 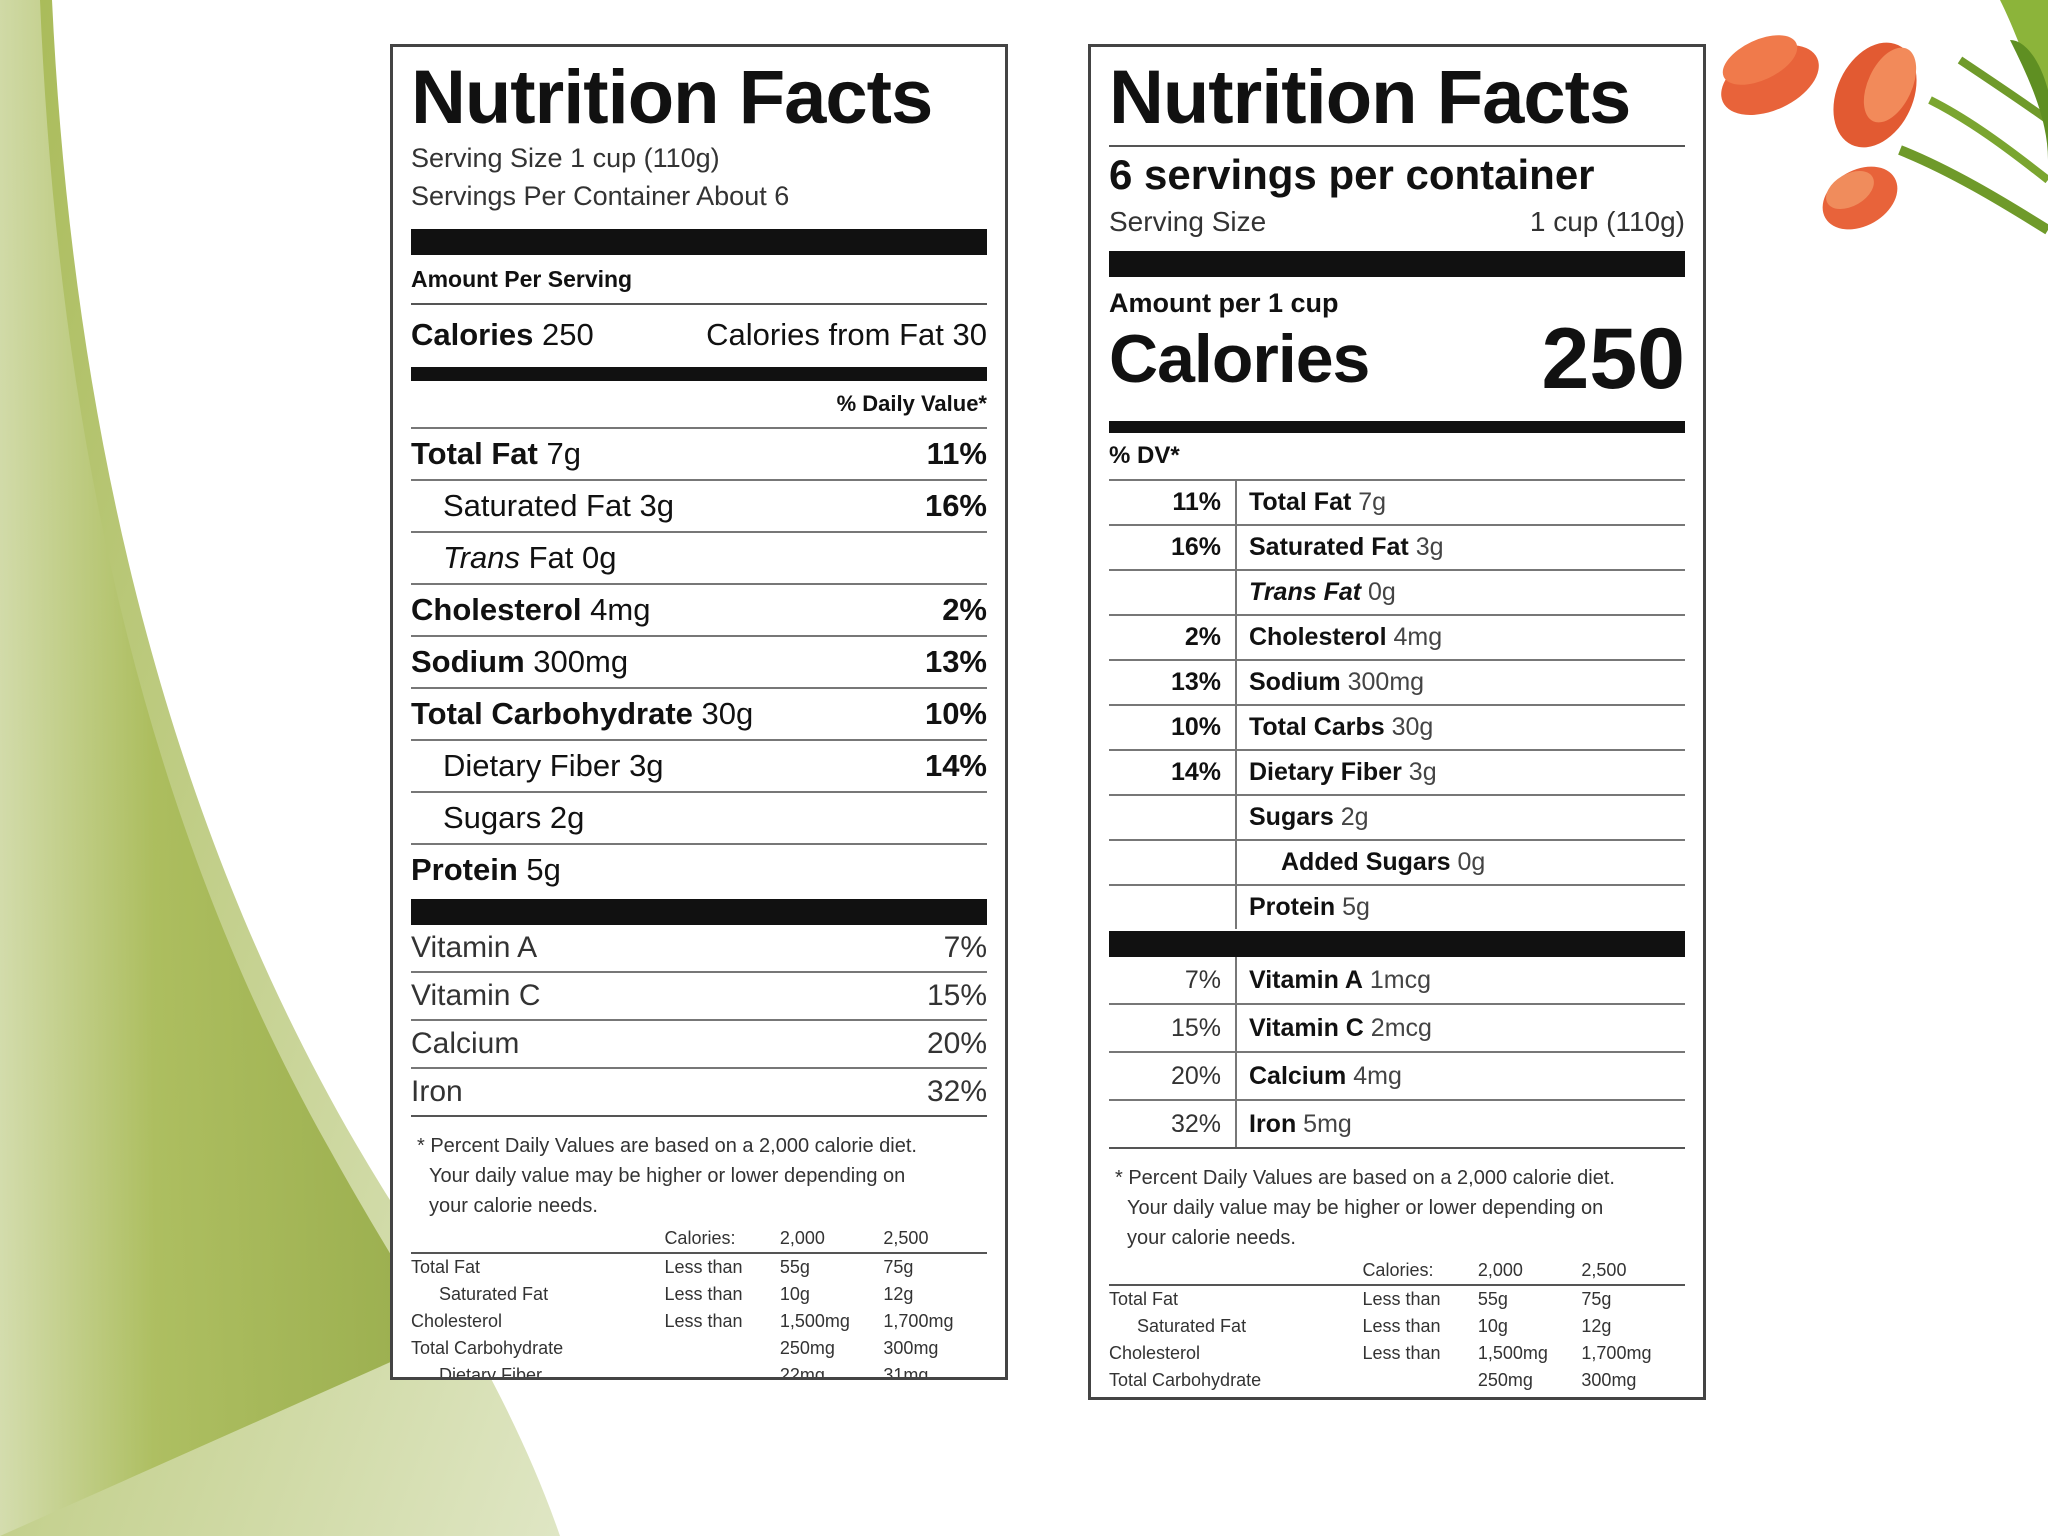 What do you see at coordinates (496, 454) in the screenshot?
I see `nutrient-label: Total Fat 7g` at bounding box center [496, 454].